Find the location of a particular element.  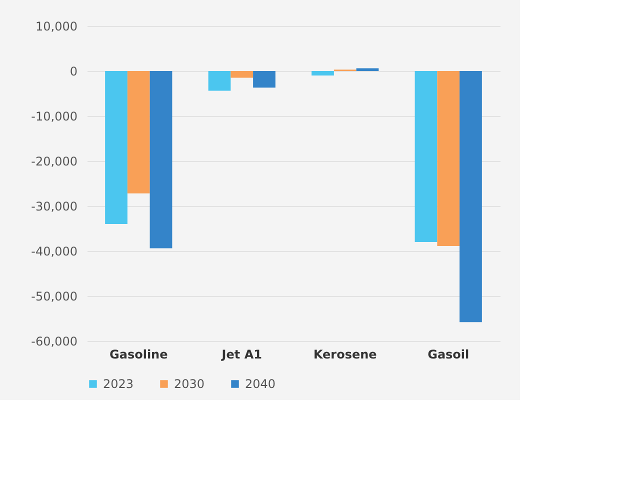

y-tick-label: 0 is located at coordinates (74, 71).